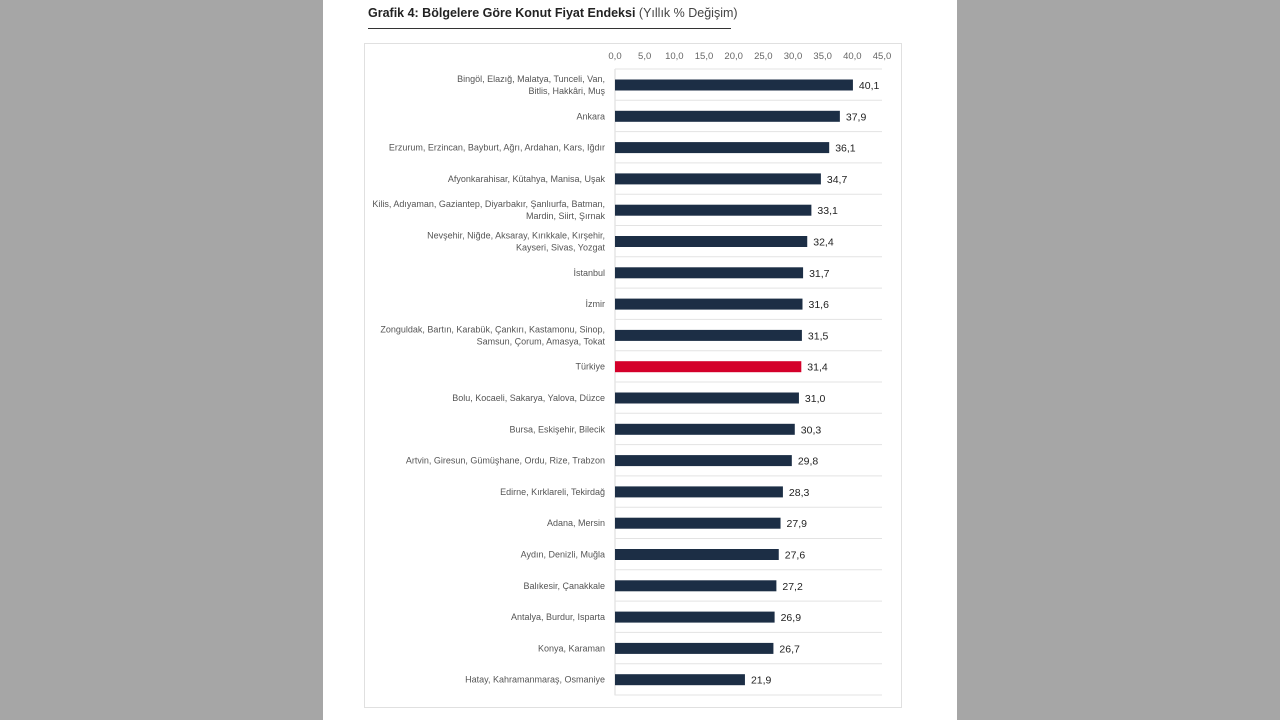  I want to click on data-label: 32,4, so click(823, 243).